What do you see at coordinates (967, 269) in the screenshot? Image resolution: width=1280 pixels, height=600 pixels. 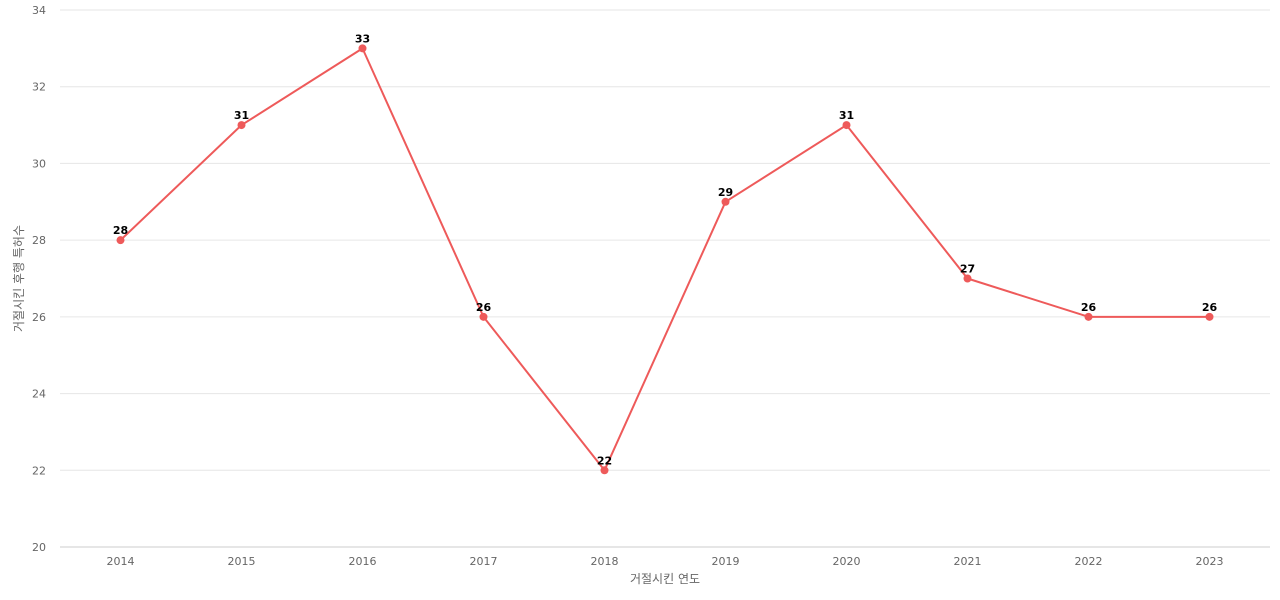 I see `data-label: 27` at bounding box center [967, 269].